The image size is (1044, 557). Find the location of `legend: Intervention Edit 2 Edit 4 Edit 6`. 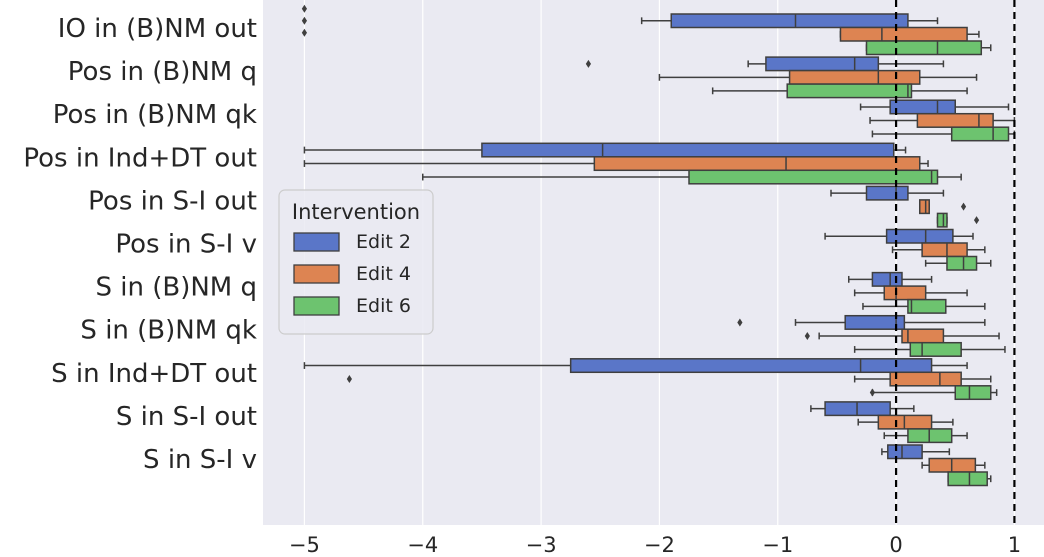

legend: Intervention Edit 2 Edit 4 Edit 6 is located at coordinates (356, 262).